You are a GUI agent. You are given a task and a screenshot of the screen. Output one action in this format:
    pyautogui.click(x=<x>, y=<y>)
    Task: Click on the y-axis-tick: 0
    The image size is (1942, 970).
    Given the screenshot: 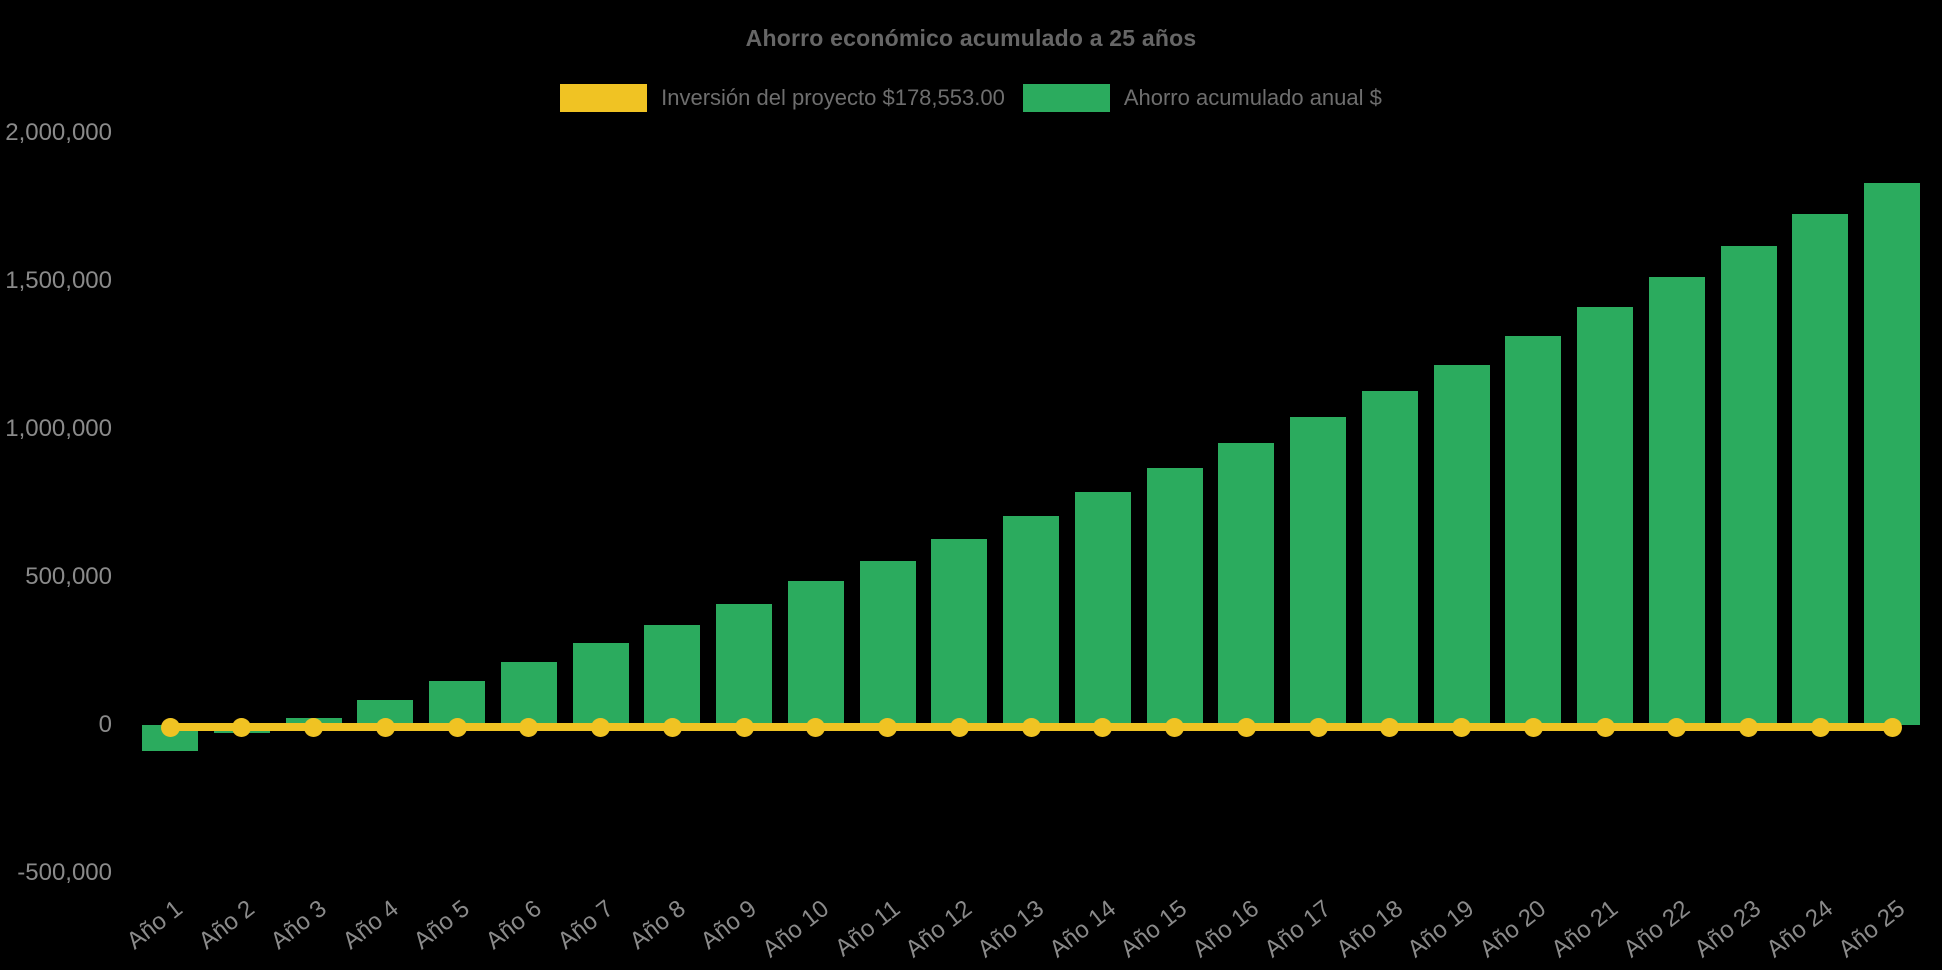 What is the action you would take?
    pyautogui.click(x=105, y=724)
    